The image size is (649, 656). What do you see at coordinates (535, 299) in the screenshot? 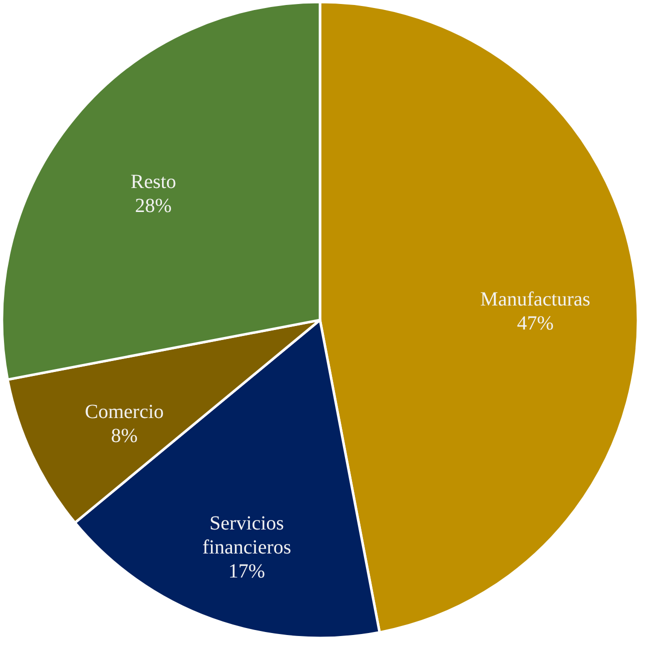
I see `slice-label: Manufacturas` at bounding box center [535, 299].